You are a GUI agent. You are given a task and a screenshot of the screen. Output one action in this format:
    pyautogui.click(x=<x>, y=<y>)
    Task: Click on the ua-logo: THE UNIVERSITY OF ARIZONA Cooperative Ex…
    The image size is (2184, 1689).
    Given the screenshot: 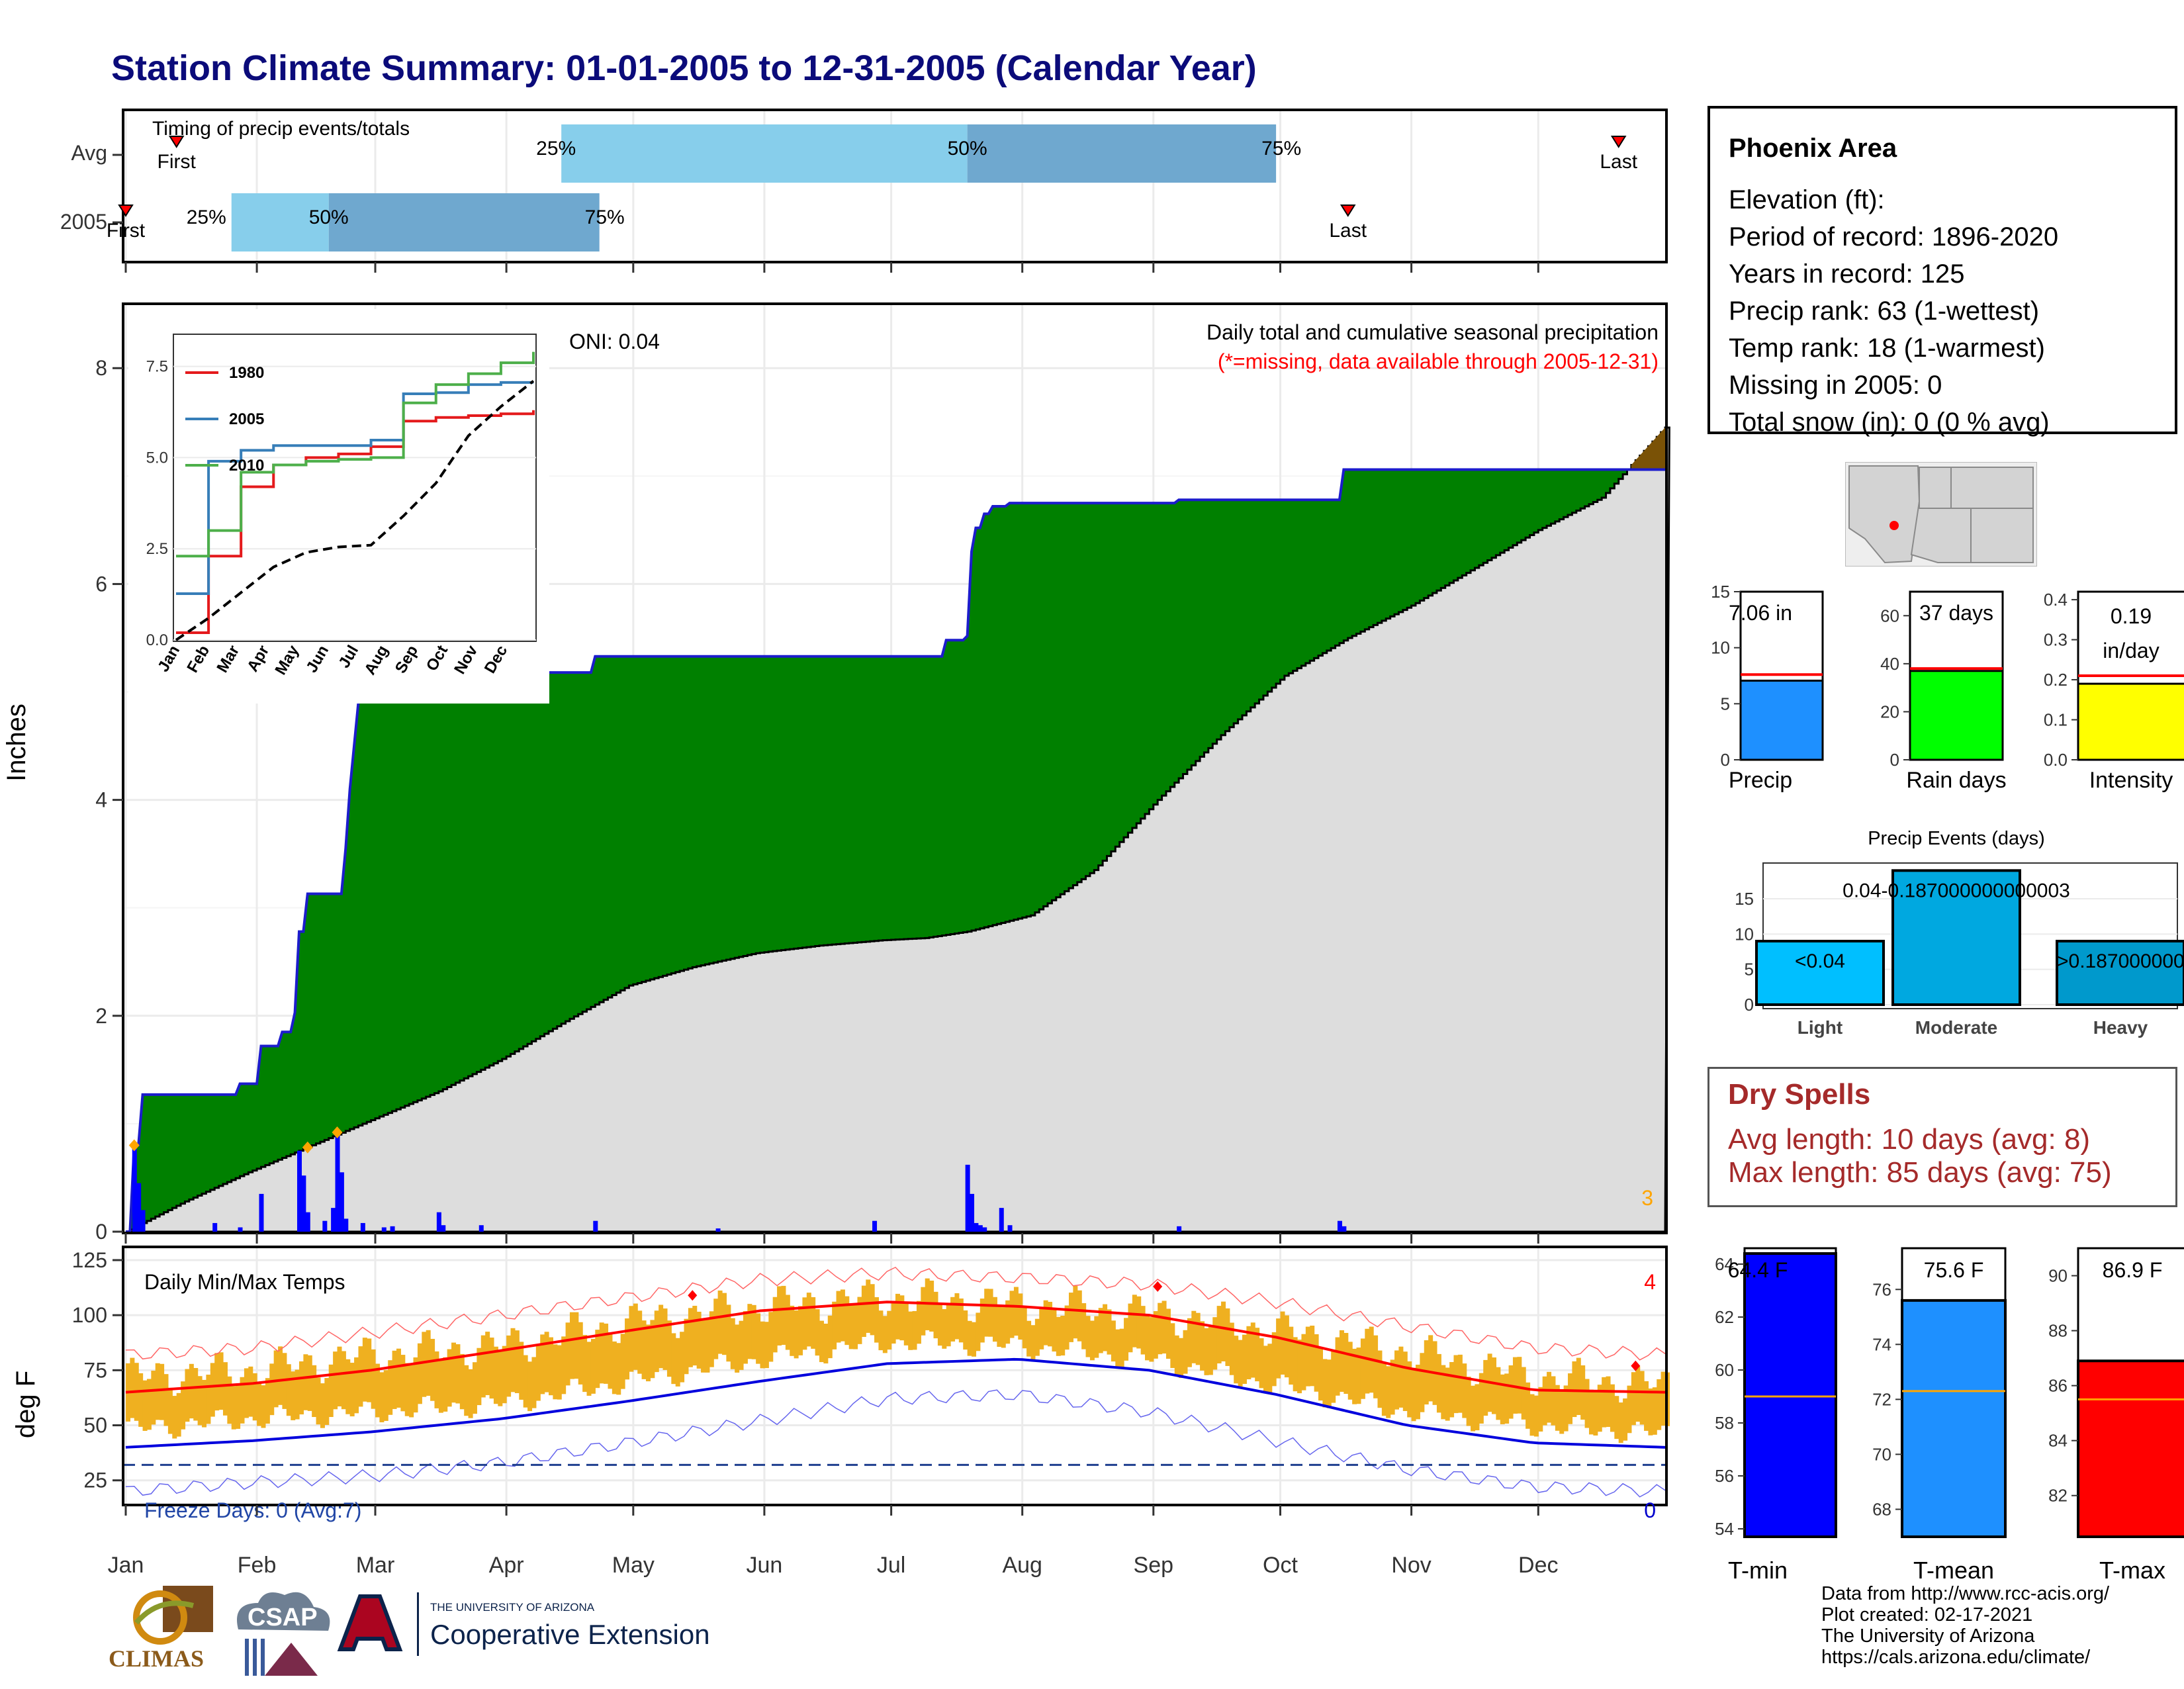 What is the action you would take?
    pyautogui.click(x=523, y=1624)
    